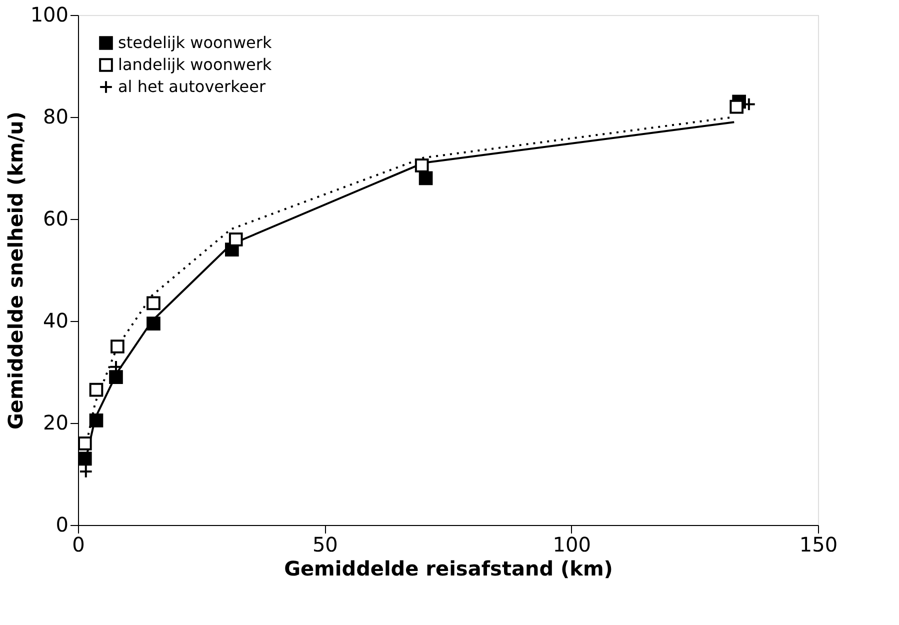  What do you see at coordinates (78, 544) in the screenshot?
I see `x-tick-label: 0` at bounding box center [78, 544].